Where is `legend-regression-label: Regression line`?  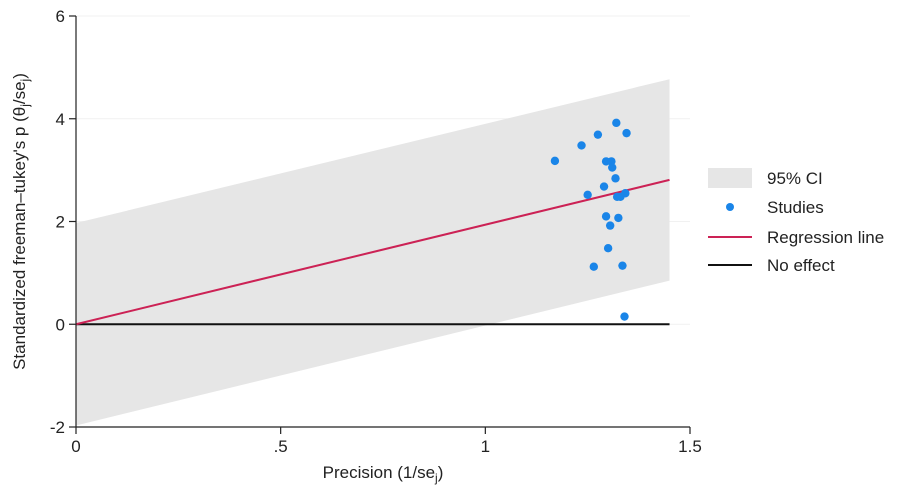 legend-regression-label: Regression line is located at coordinates (825, 237).